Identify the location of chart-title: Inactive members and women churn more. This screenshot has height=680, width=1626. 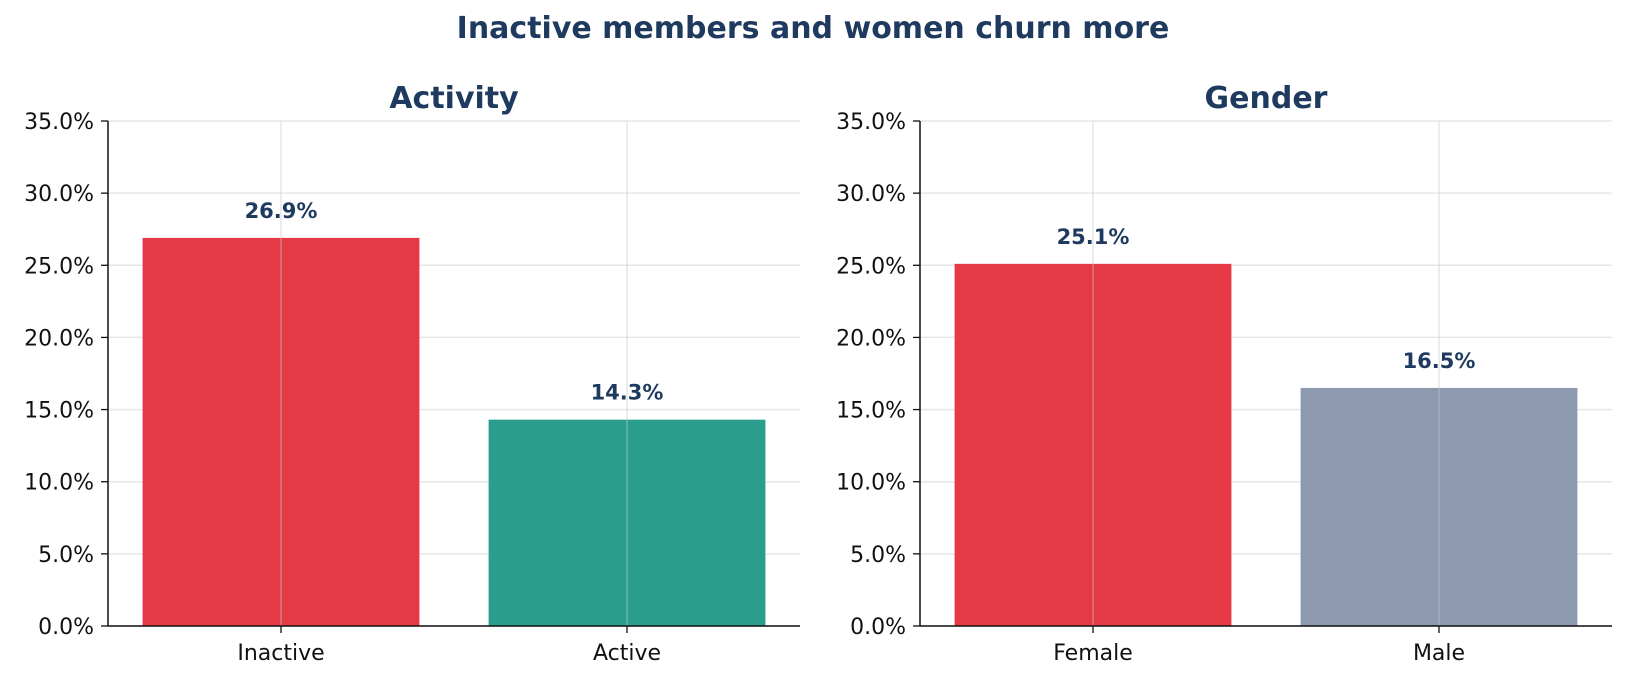
(813, 28).